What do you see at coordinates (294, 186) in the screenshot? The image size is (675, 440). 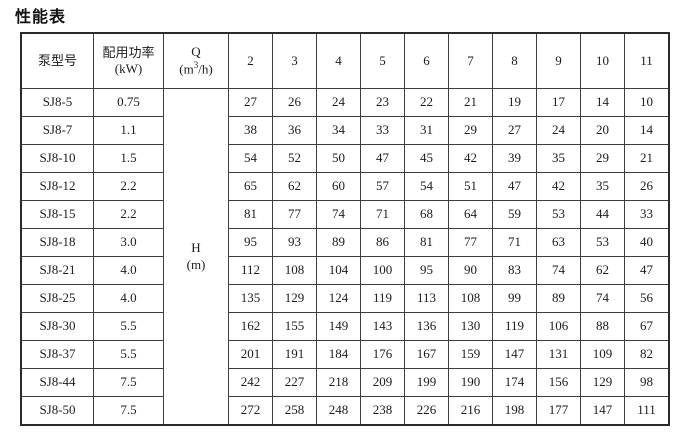 I see `head-value-cell: 62` at bounding box center [294, 186].